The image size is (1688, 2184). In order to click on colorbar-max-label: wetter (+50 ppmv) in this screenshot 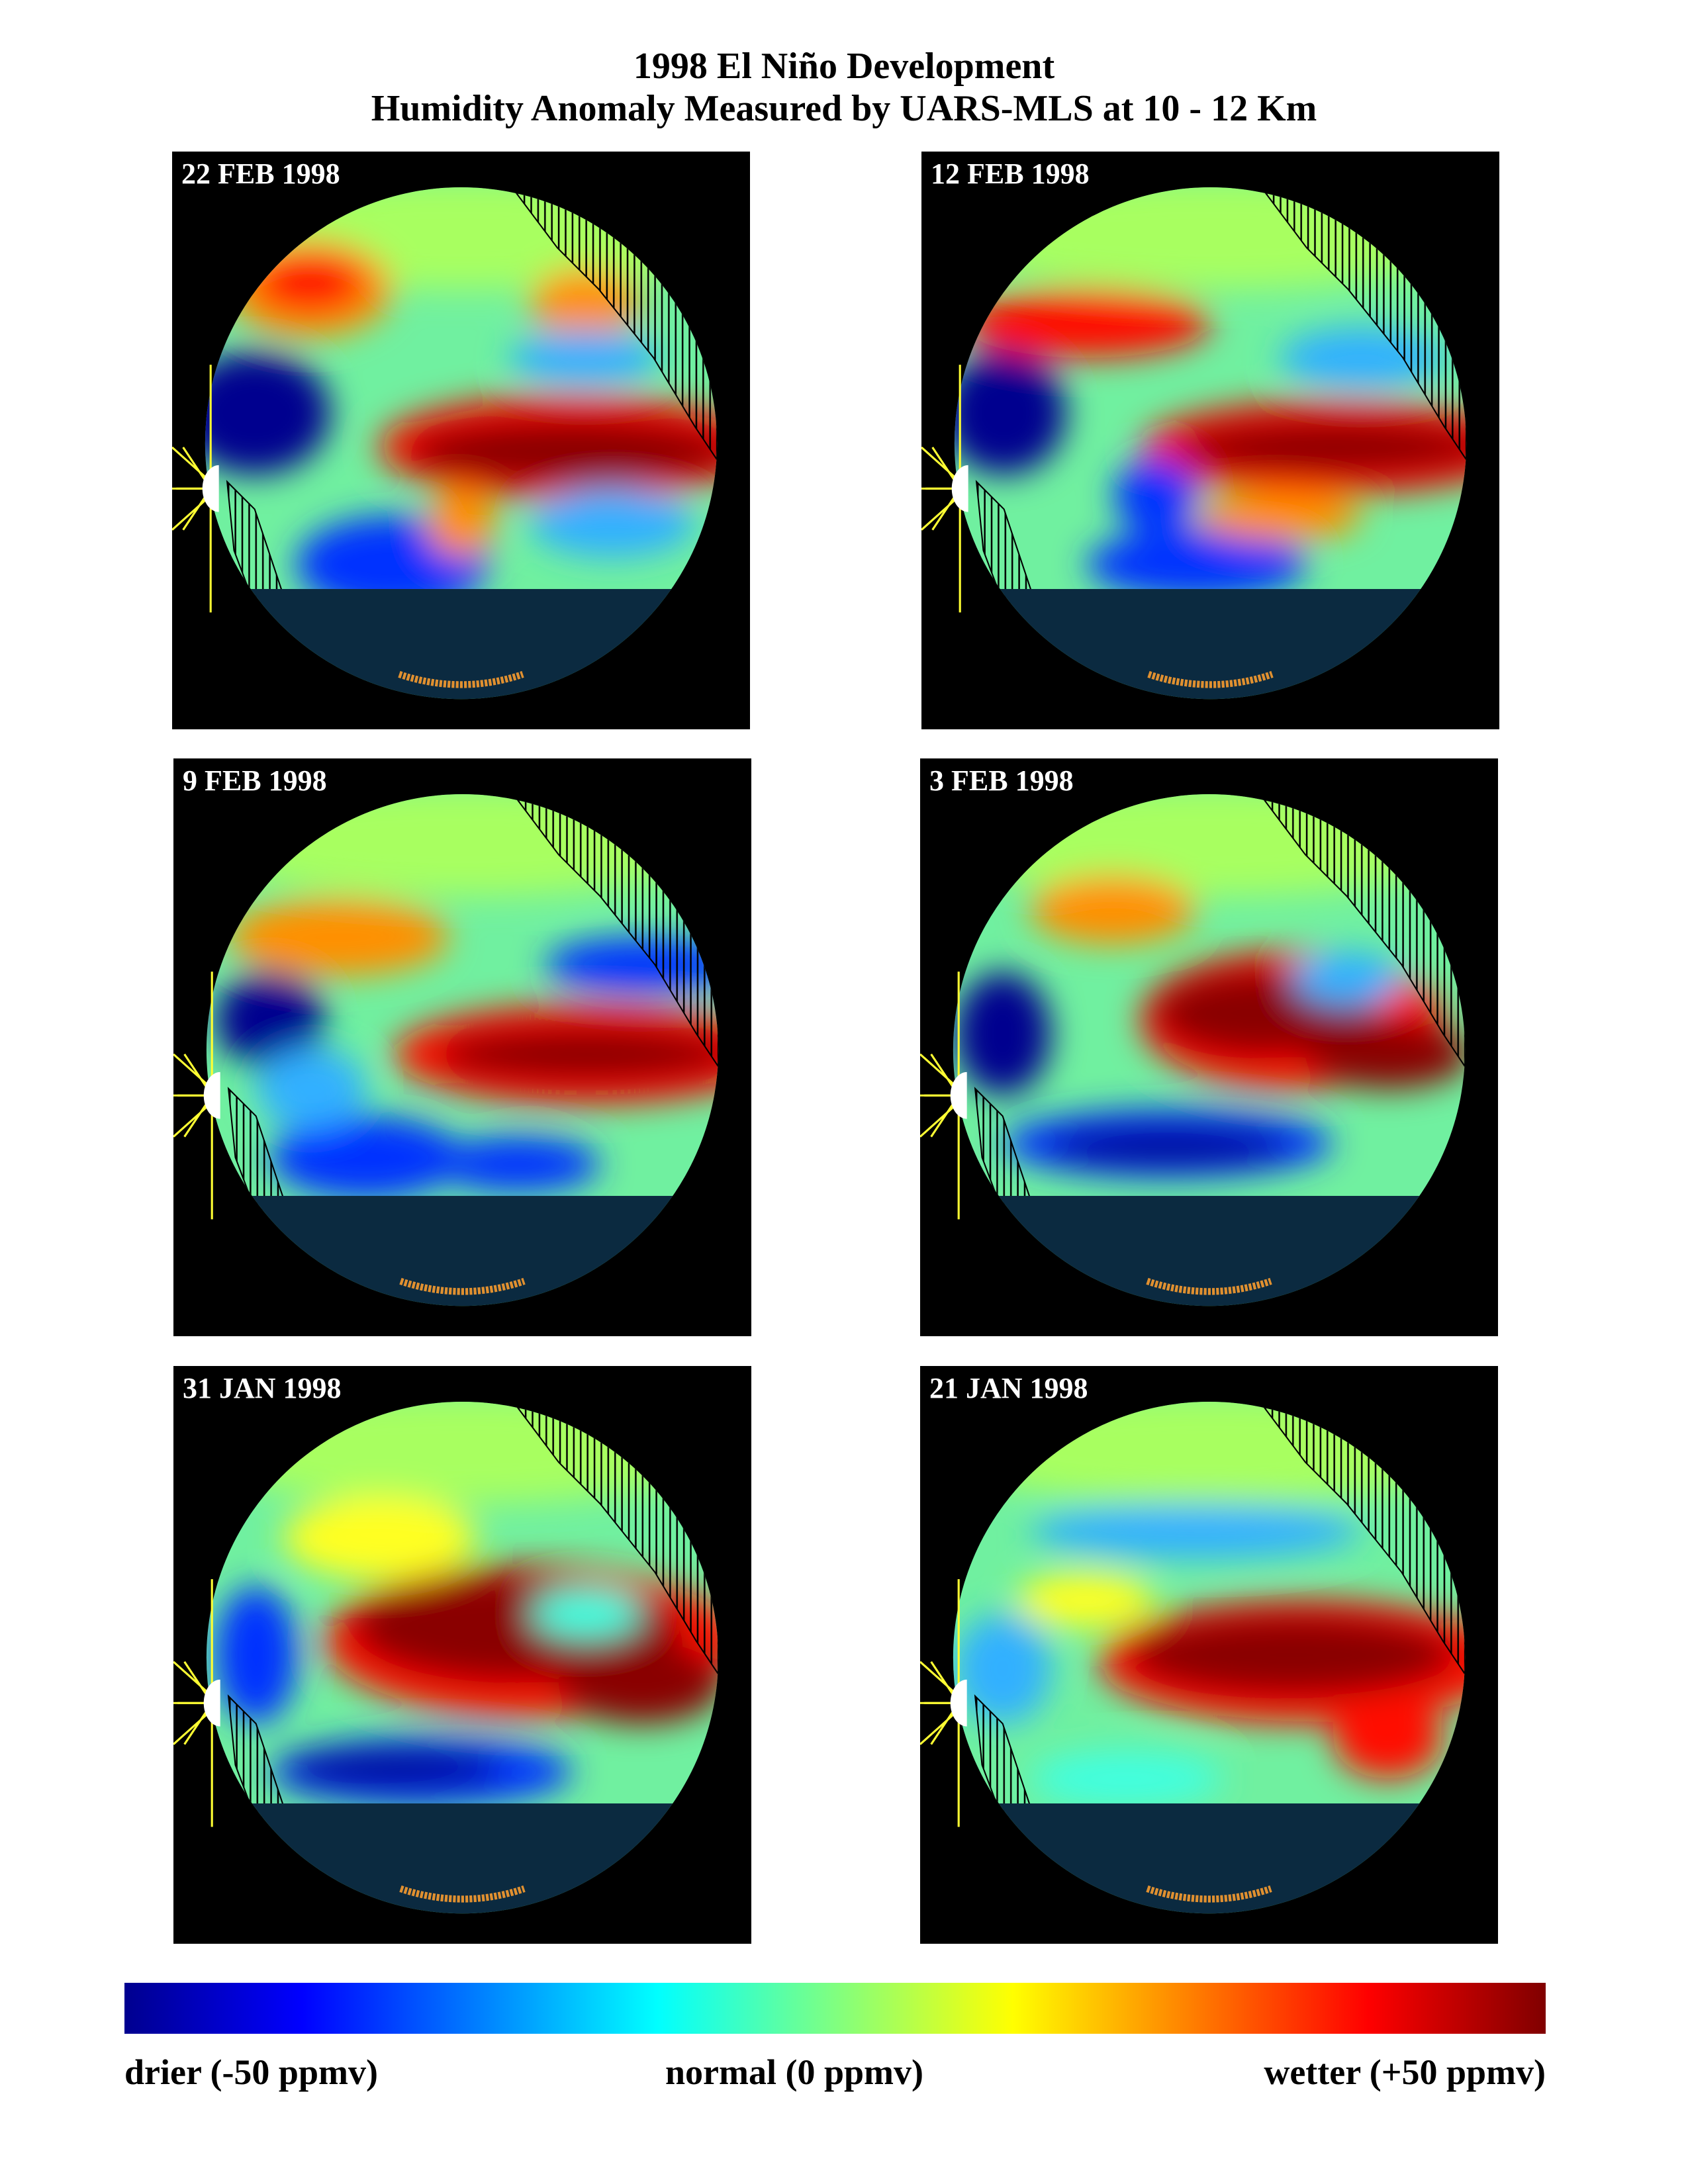, I will do `click(1405, 2072)`.